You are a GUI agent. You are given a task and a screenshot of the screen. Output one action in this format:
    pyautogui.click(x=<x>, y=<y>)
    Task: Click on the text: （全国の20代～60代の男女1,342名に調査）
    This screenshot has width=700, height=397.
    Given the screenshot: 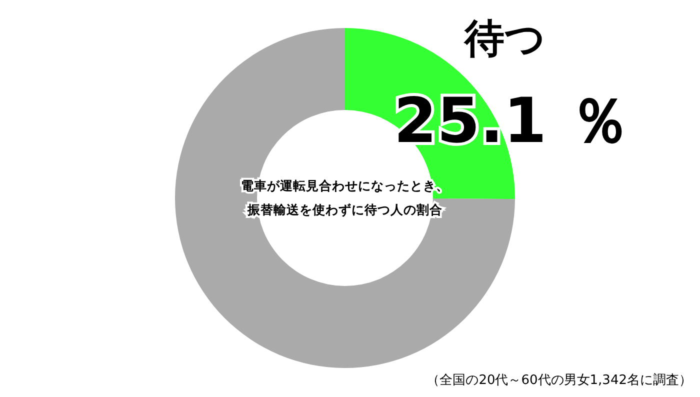 What is the action you would take?
    pyautogui.click(x=559, y=380)
    